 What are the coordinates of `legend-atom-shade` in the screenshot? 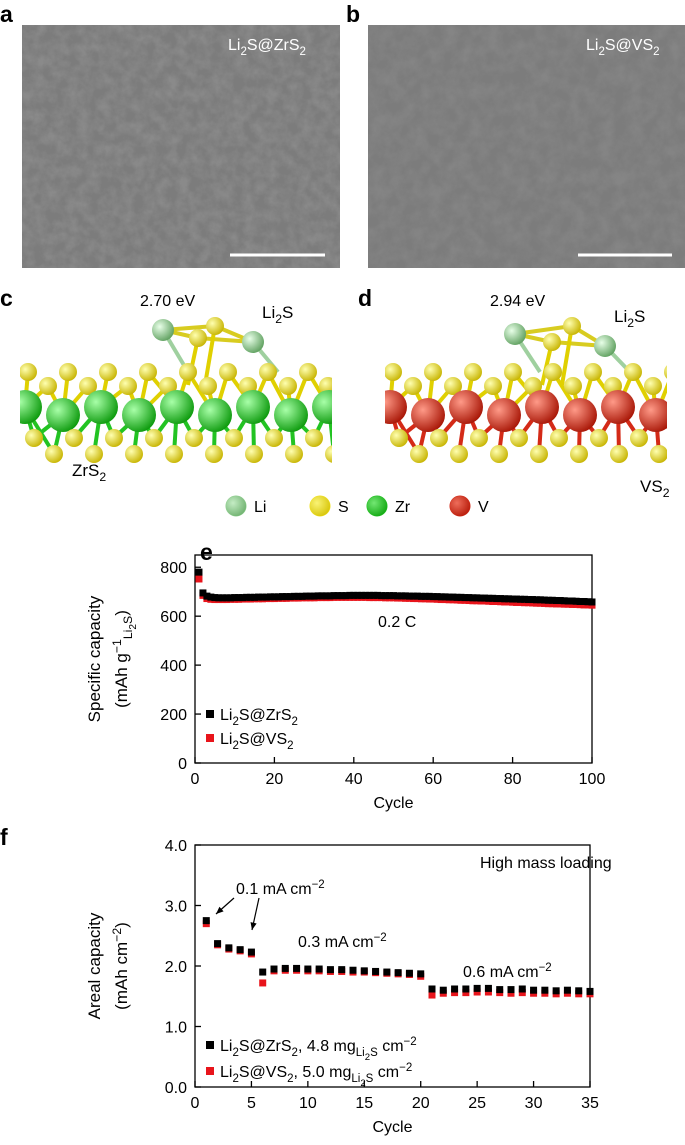 It's located at (320, 506).